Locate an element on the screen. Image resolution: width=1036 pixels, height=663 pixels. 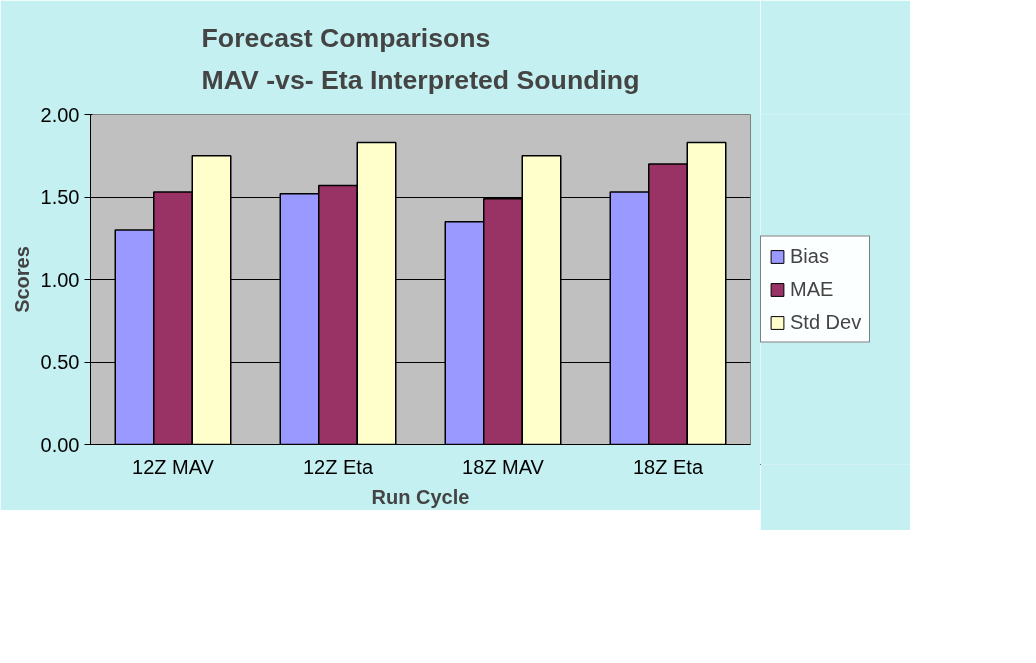
x-tick-label: 12Z MAV is located at coordinates (173, 466).